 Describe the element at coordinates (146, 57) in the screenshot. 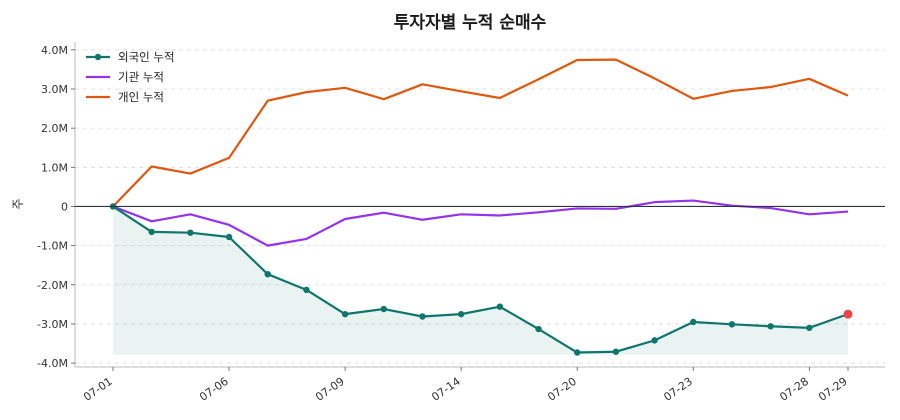

I see `legend-label: 외국인 누적` at that location.